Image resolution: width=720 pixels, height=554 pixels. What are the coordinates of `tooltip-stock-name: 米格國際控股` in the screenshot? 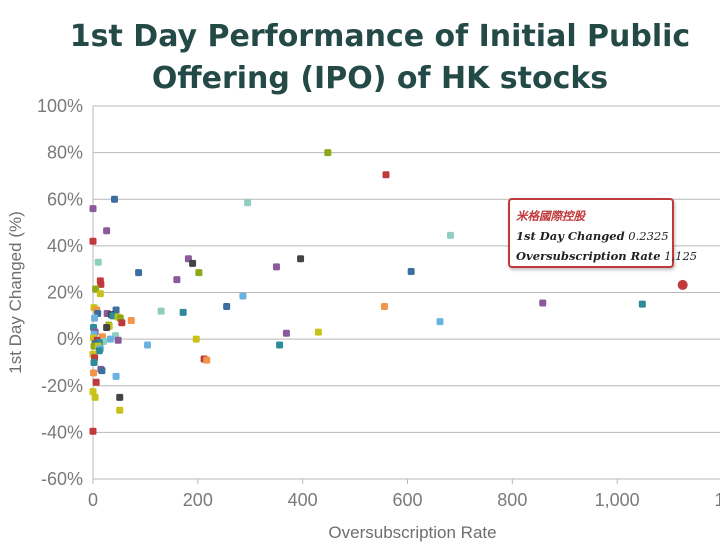 It's located at (550, 216).